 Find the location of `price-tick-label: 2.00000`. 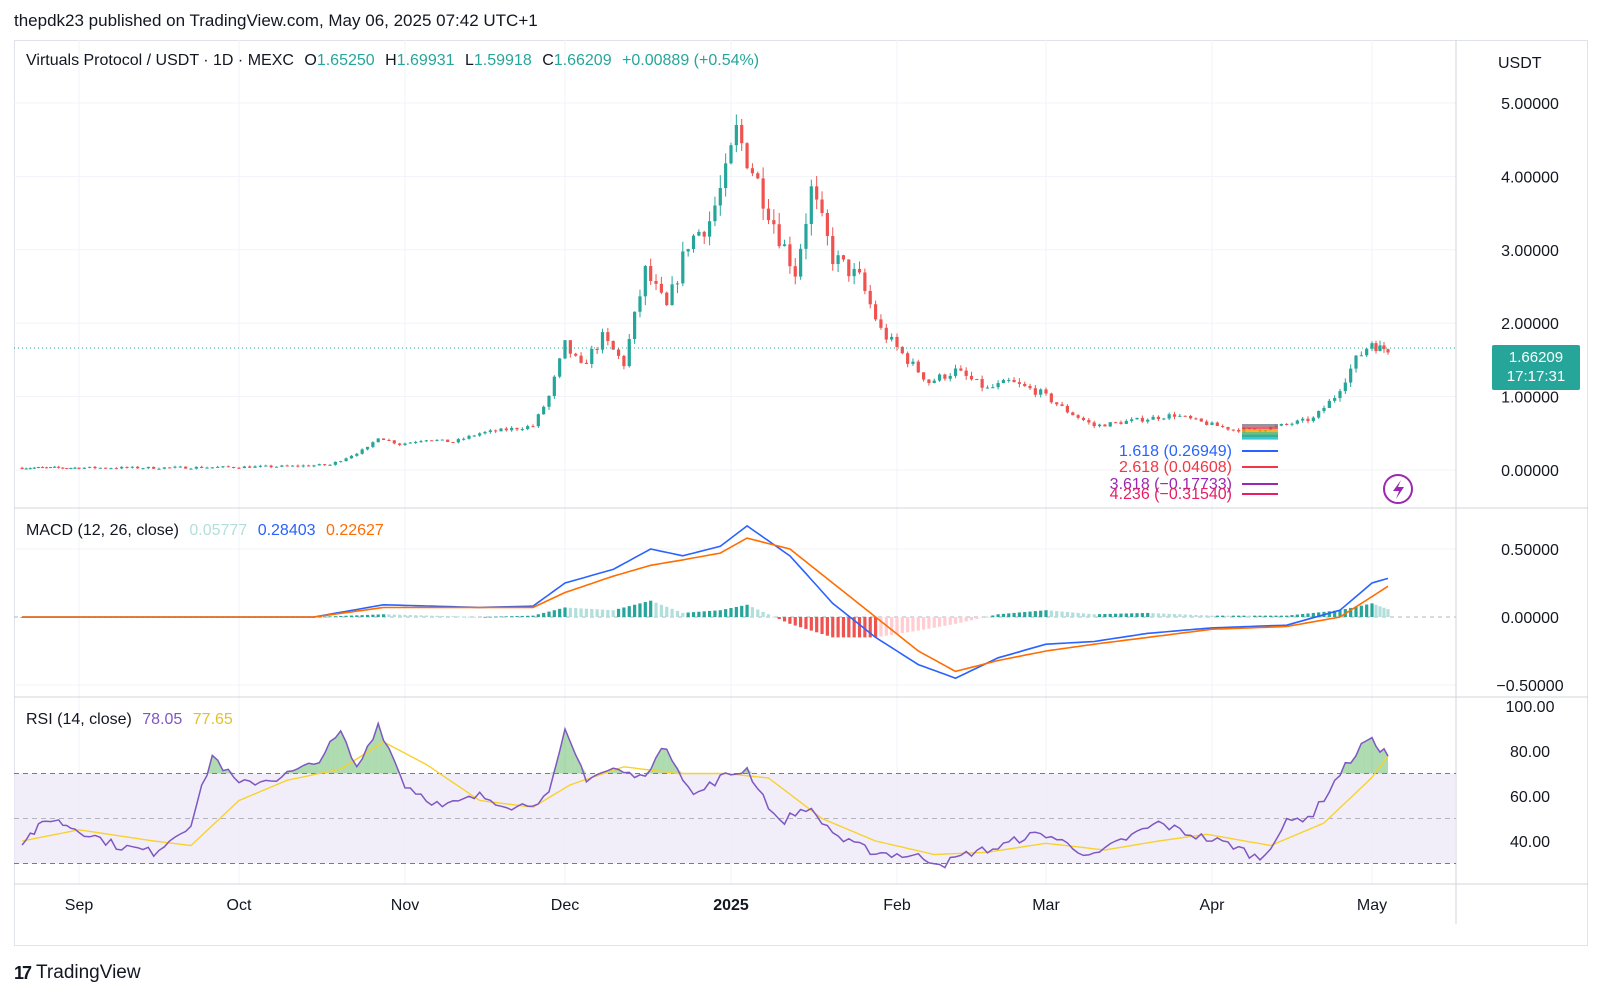

price-tick-label: 2.00000 is located at coordinates (1530, 324).